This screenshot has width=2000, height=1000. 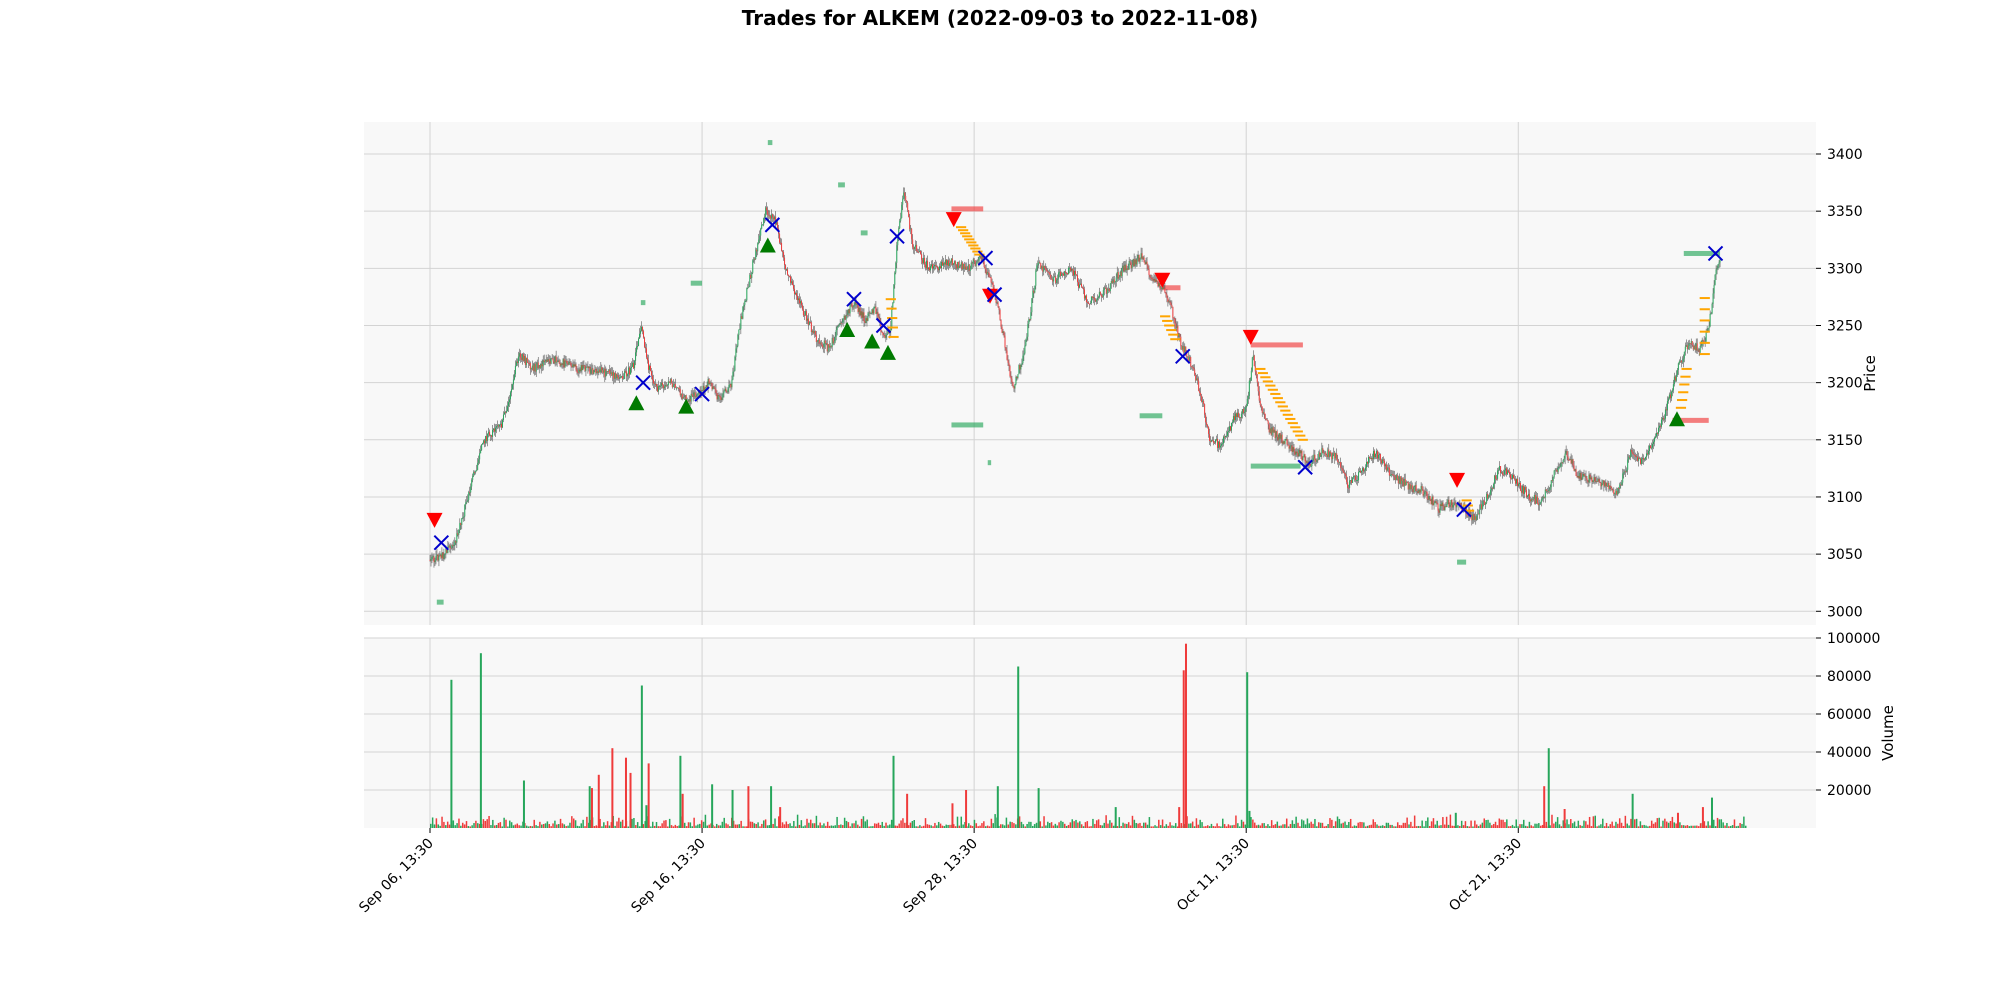 What do you see at coordinates (396, 876) in the screenshot?
I see `x-tick-label: Sep 06, 13:30` at bounding box center [396, 876].